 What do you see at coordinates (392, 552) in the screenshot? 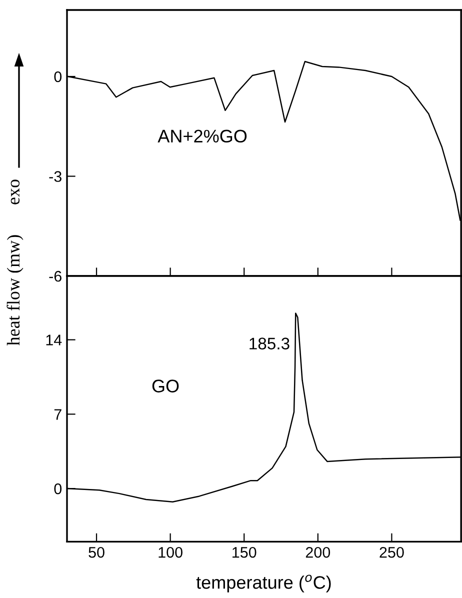
I see `x-tick-label: 250` at bounding box center [392, 552].